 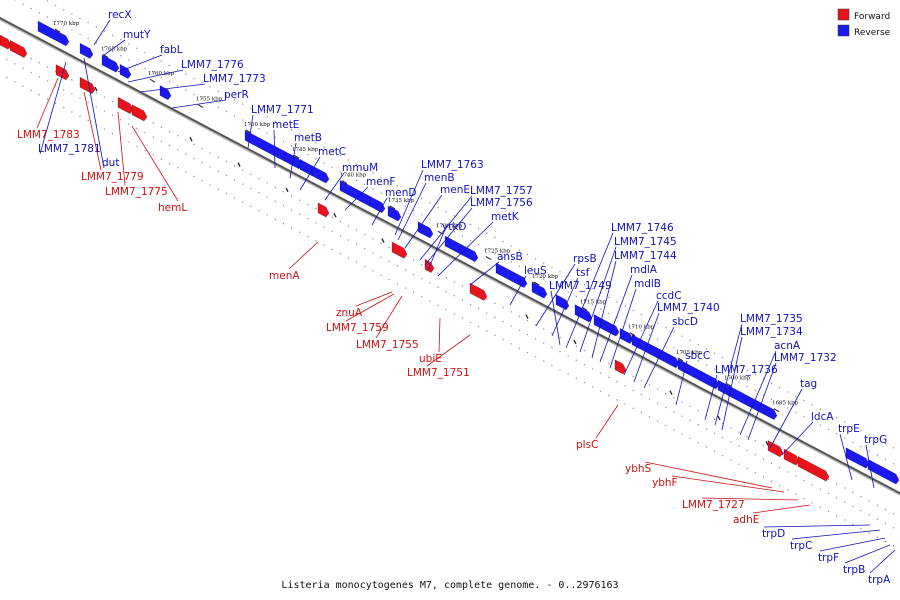 What do you see at coordinates (583, 273) in the screenshot?
I see `gene-label-reverse: tsf` at bounding box center [583, 273].